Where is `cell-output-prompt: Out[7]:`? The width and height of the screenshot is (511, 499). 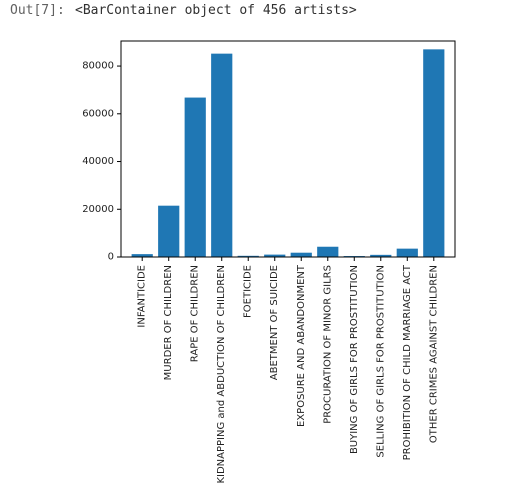 cell-output-prompt: Out[7]: is located at coordinates (37, 10).